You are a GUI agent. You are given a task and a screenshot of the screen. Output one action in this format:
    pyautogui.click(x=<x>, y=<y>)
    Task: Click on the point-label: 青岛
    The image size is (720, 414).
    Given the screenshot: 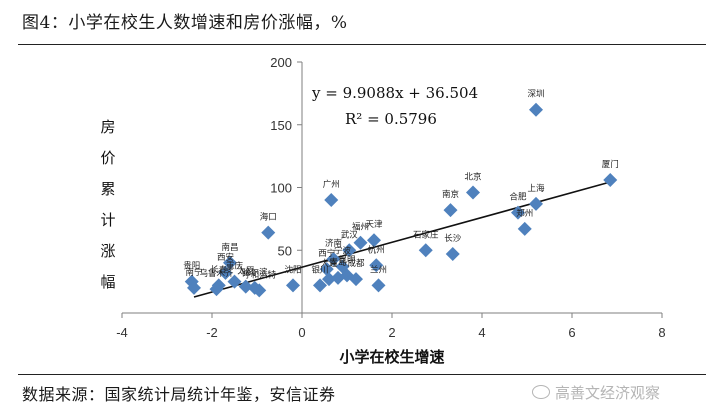 What is the action you would take?
    pyautogui.click(x=337, y=262)
    